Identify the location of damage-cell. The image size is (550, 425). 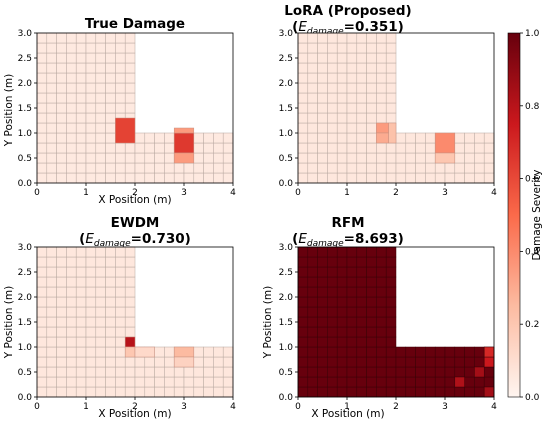
(479, 372).